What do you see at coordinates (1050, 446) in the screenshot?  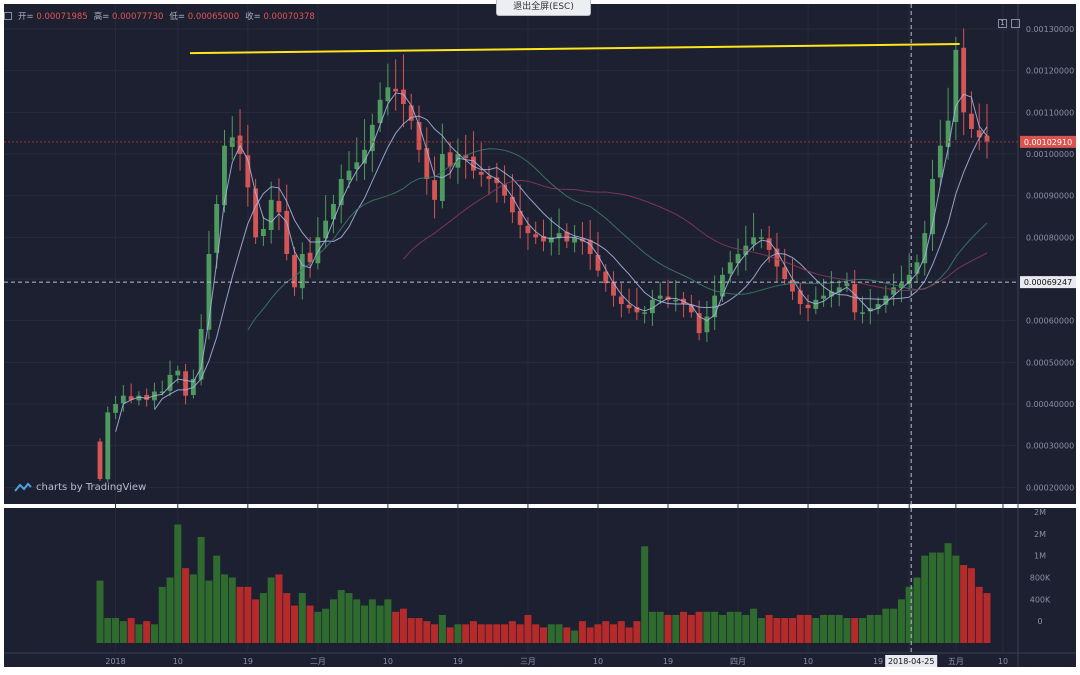 I see `price-tick-label: 0.00030000` at bounding box center [1050, 446].